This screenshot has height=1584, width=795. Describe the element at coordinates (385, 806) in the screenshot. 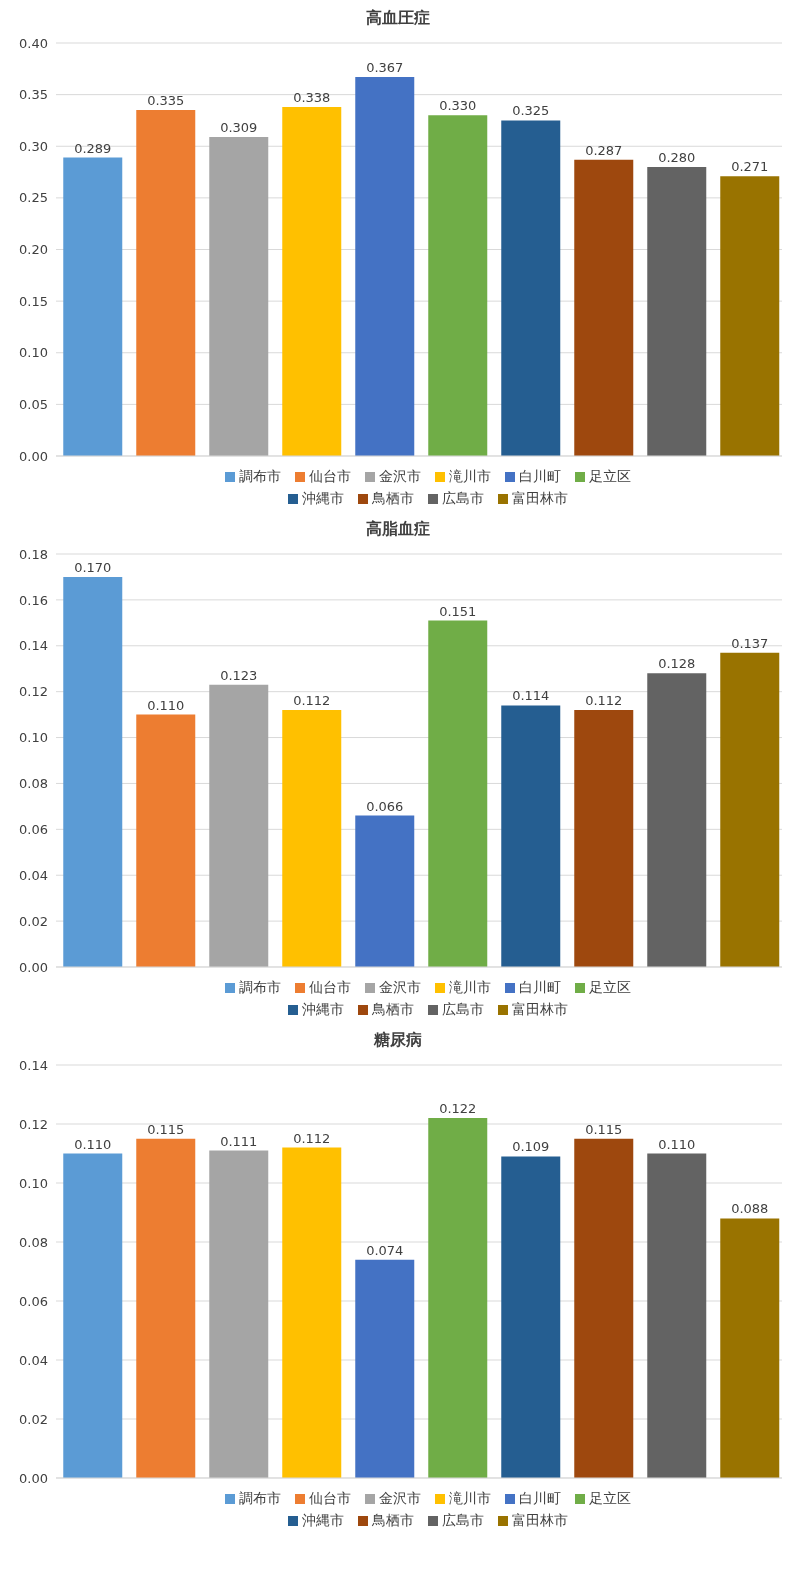

I see `data-label: 0.066` at that location.